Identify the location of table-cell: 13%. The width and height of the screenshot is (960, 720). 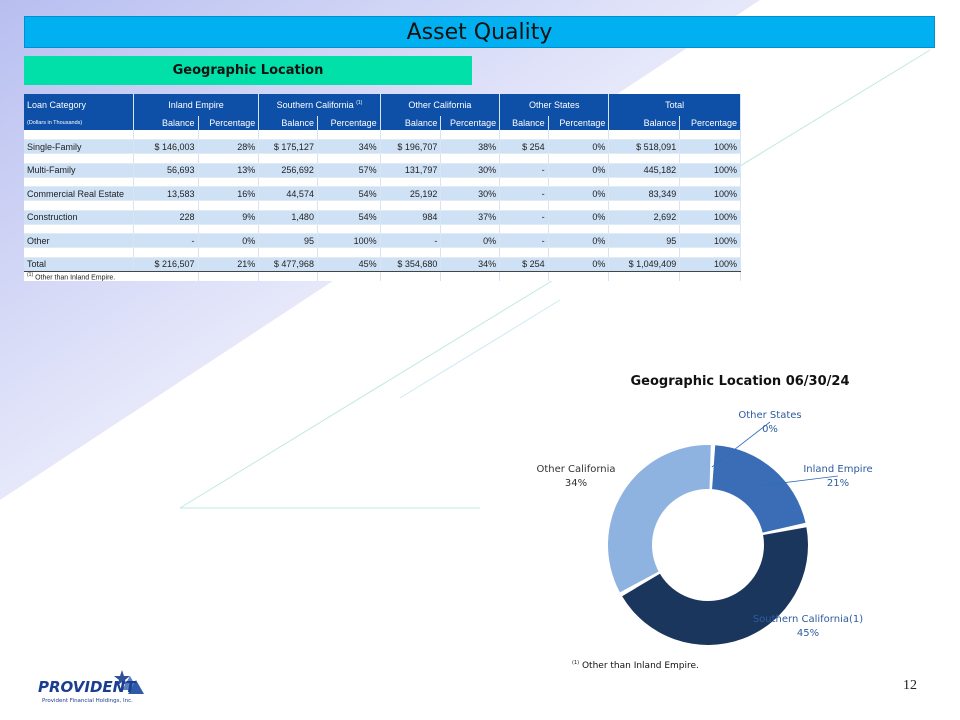
(229, 170).